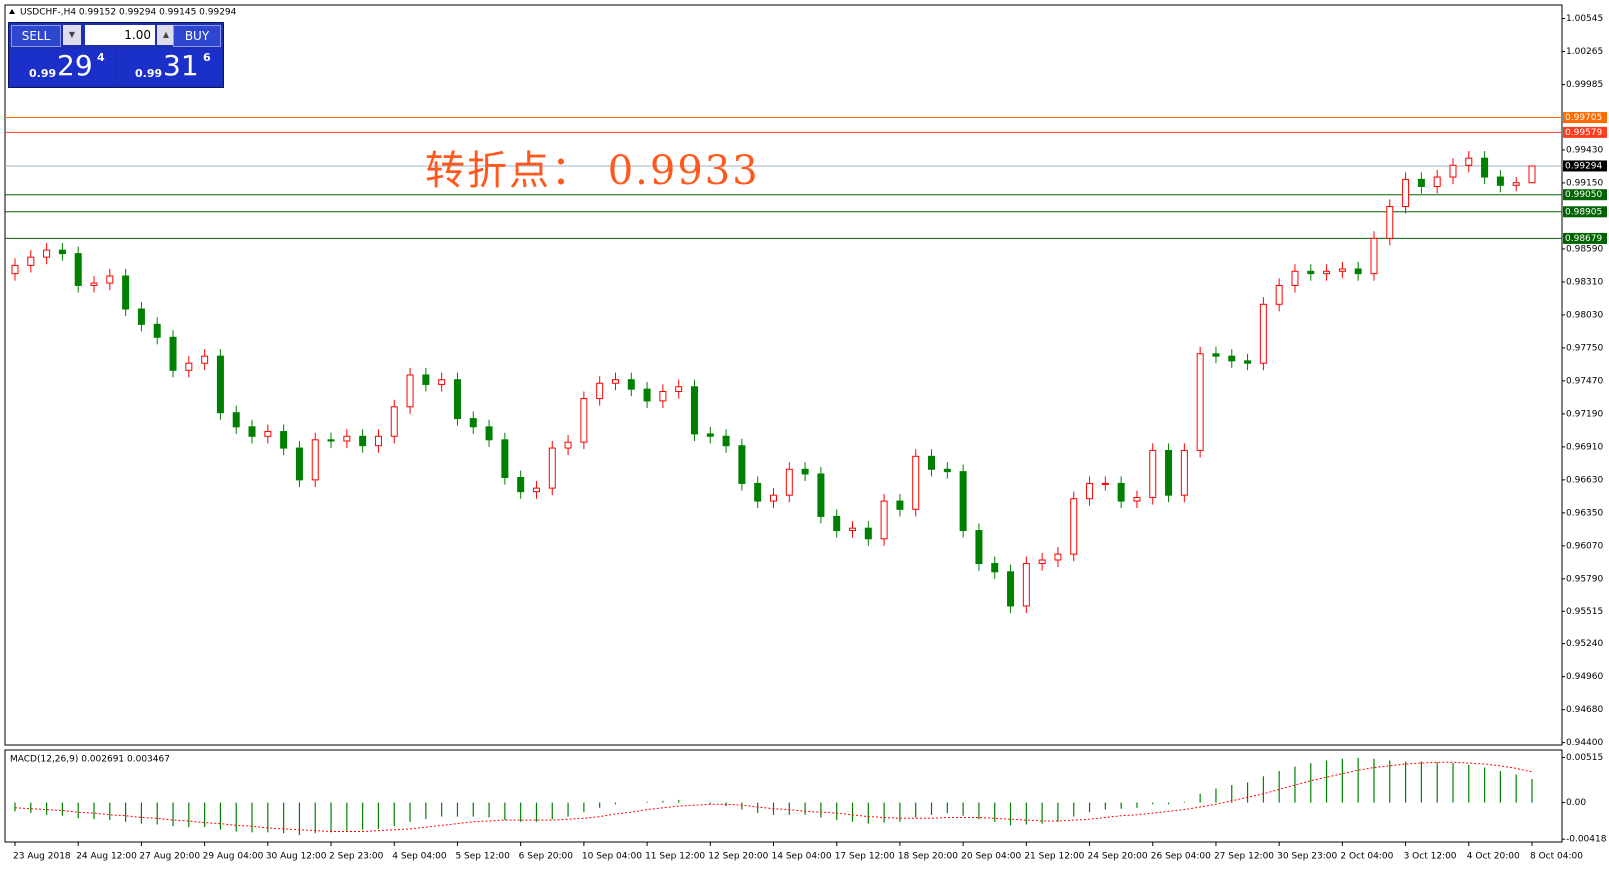  What do you see at coordinates (12, 11) in the screenshot?
I see `symbol-icon` at bounding box center [12, 11].